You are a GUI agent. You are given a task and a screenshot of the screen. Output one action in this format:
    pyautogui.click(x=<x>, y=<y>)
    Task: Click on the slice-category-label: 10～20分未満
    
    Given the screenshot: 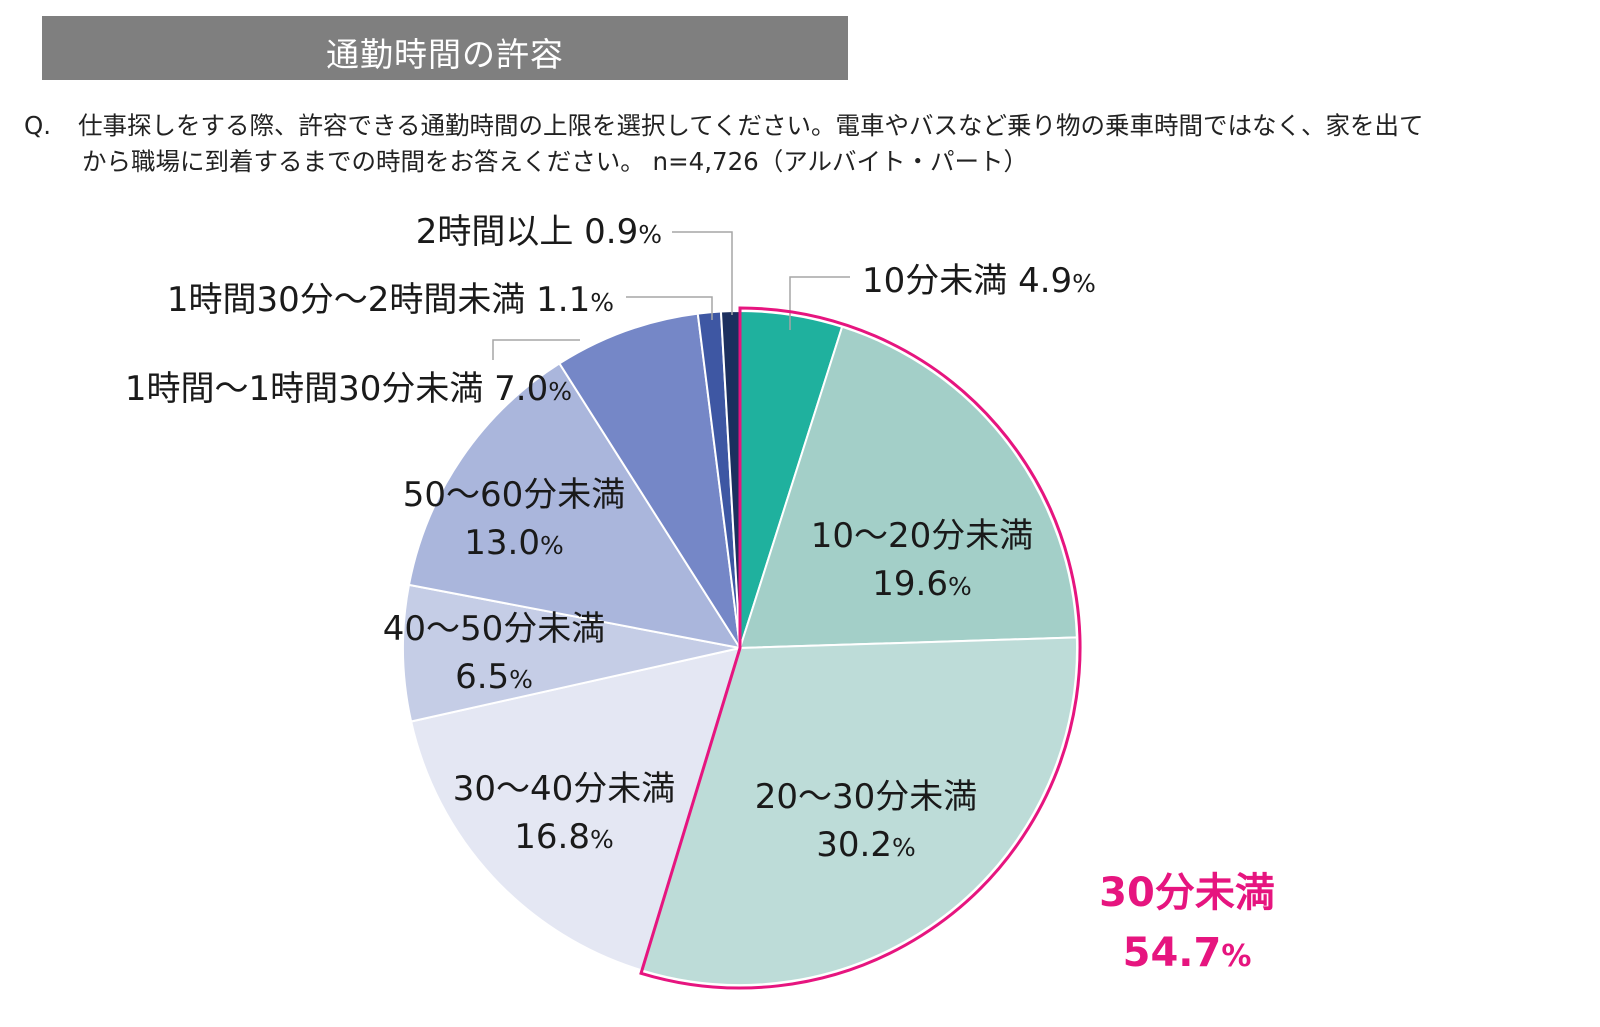 What is the action you would take?
    pyautogui.click(x=922, y=536)
    